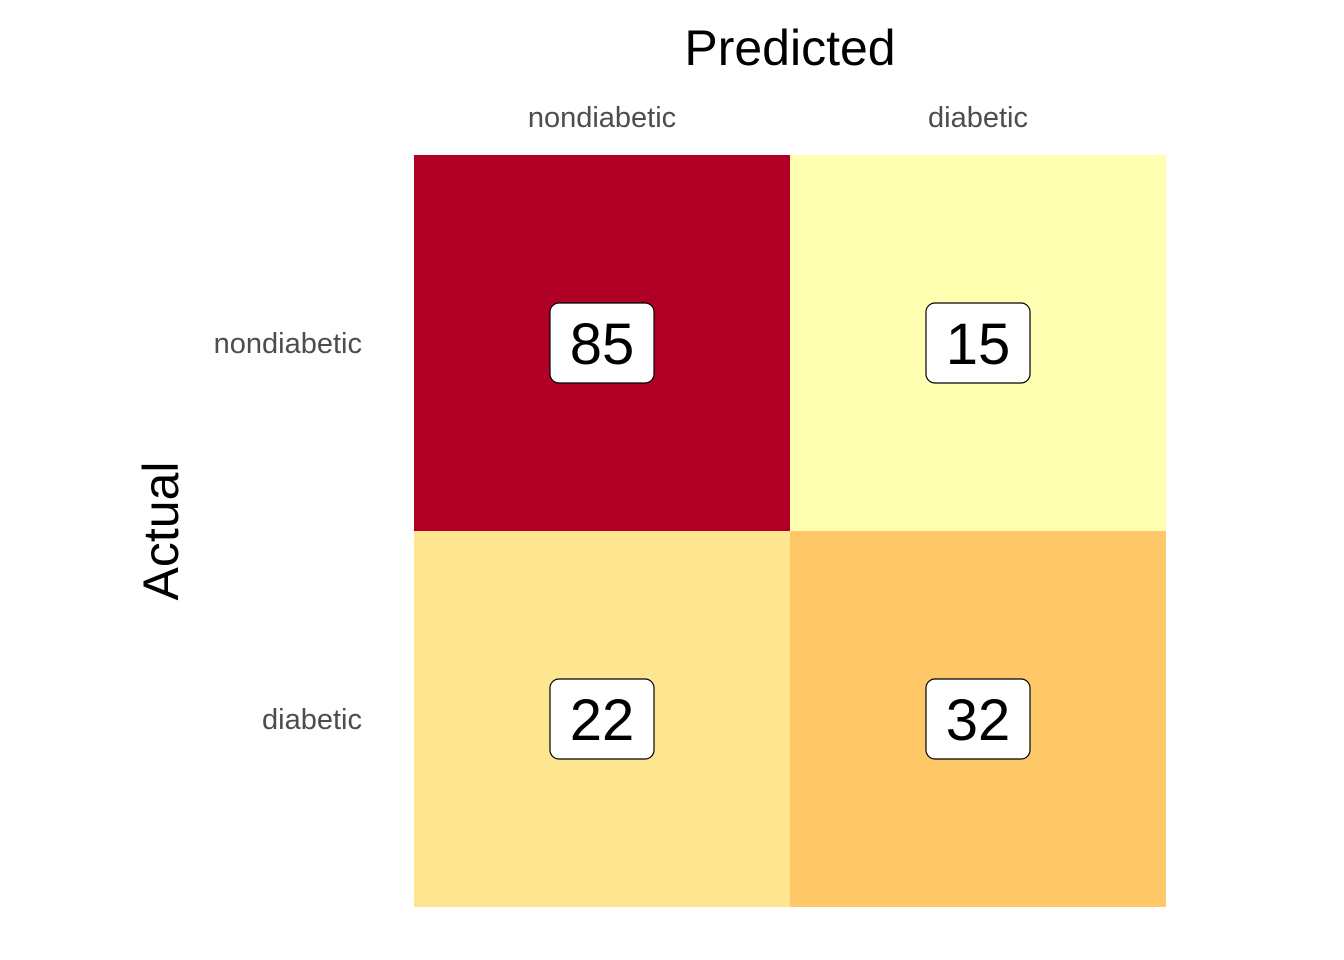  I want to click on value-label: 22, so click(602, 720).